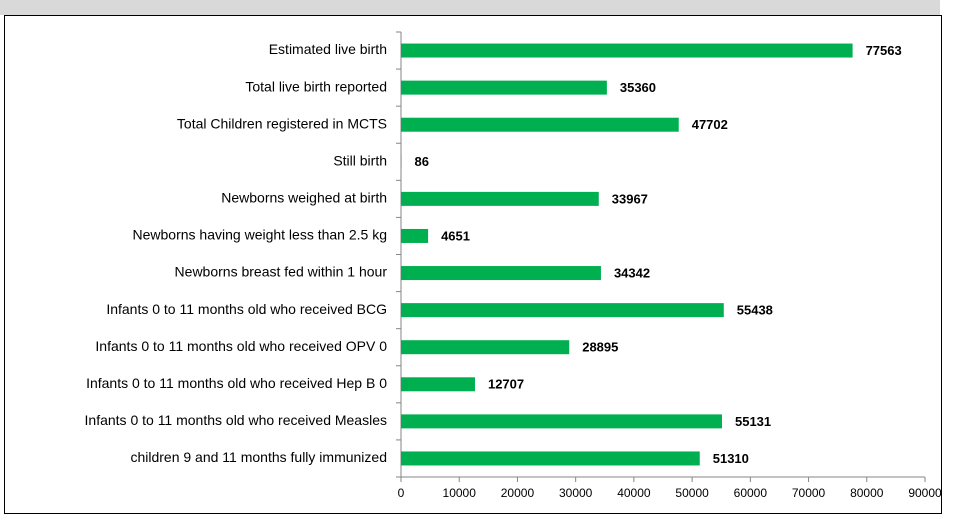  I want to click on data-label: 77563, so click(884, 50).